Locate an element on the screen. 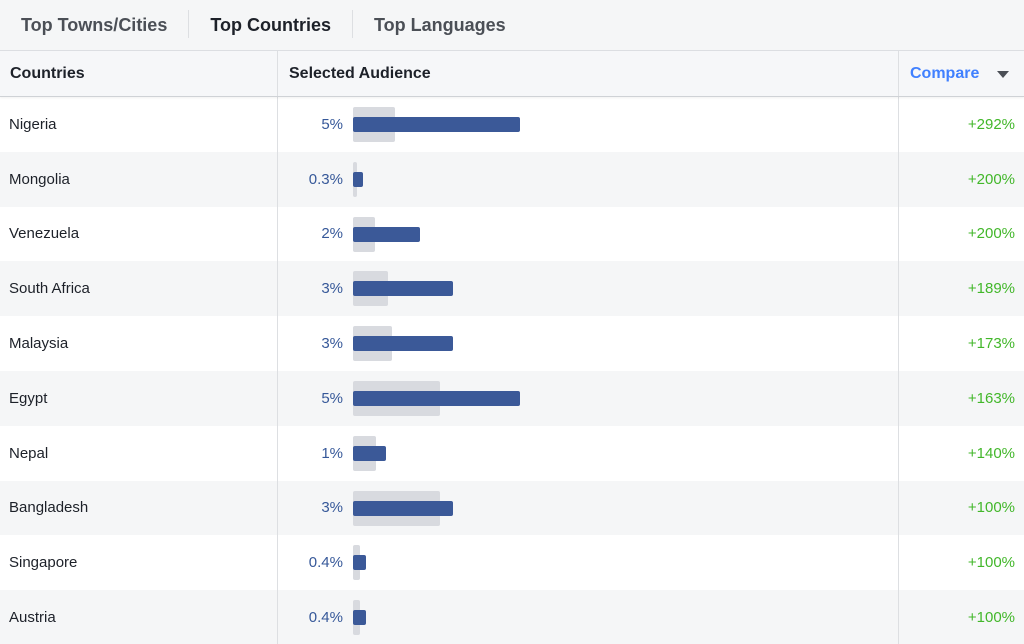 The width and height of the screenshot is (1024, 644). compare-value: +163% is located at coordinates (991, 398).